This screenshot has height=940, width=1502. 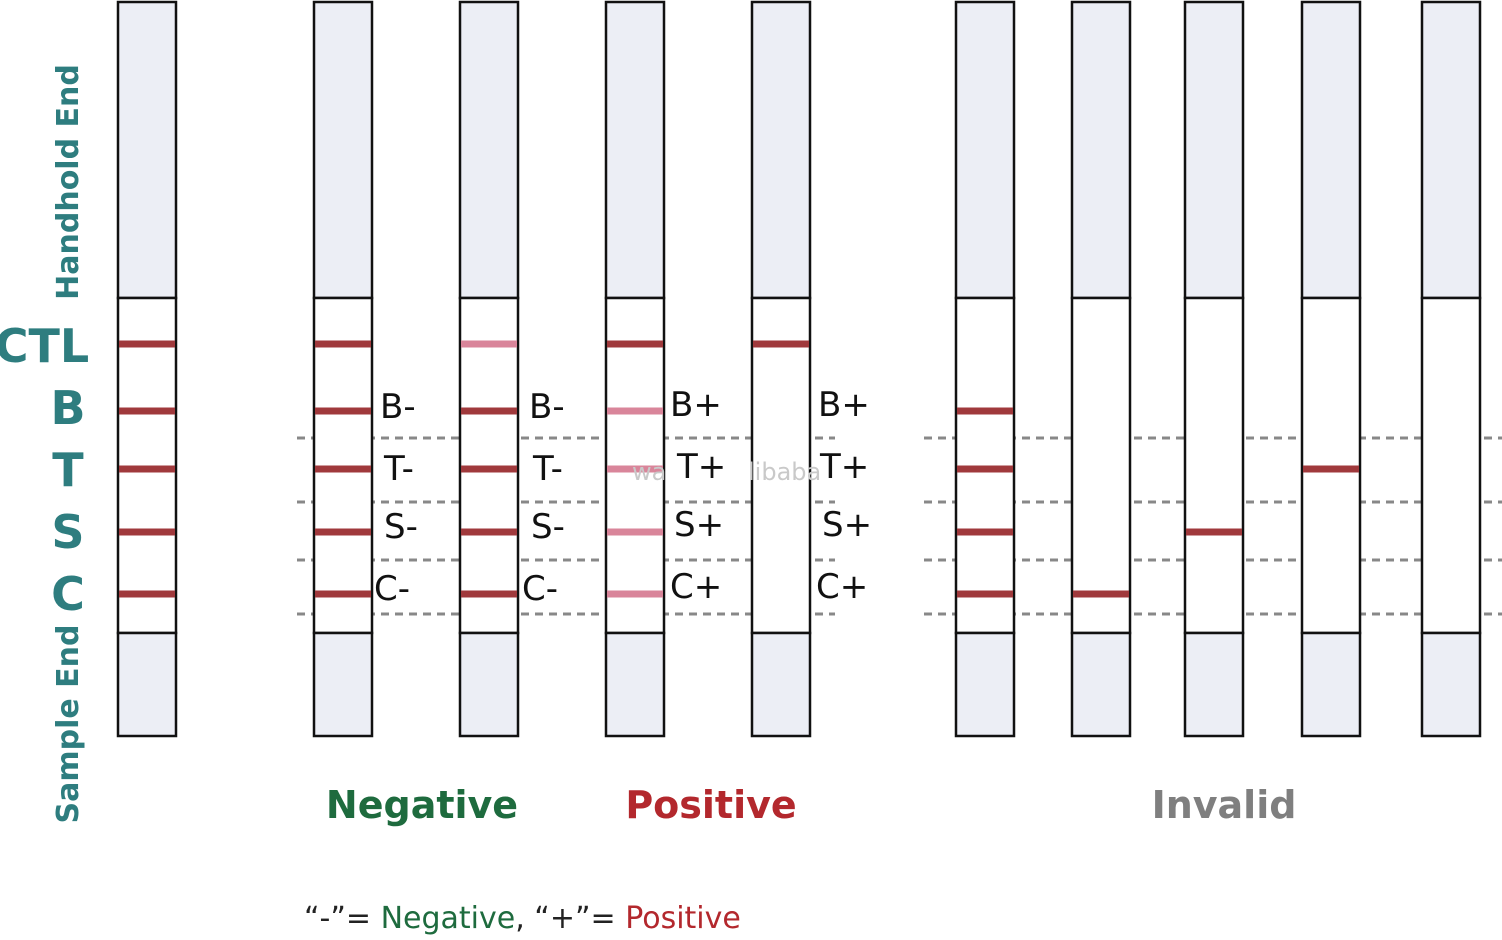 I want to click on legend-positive: Positive, so click(x=683, y=918).